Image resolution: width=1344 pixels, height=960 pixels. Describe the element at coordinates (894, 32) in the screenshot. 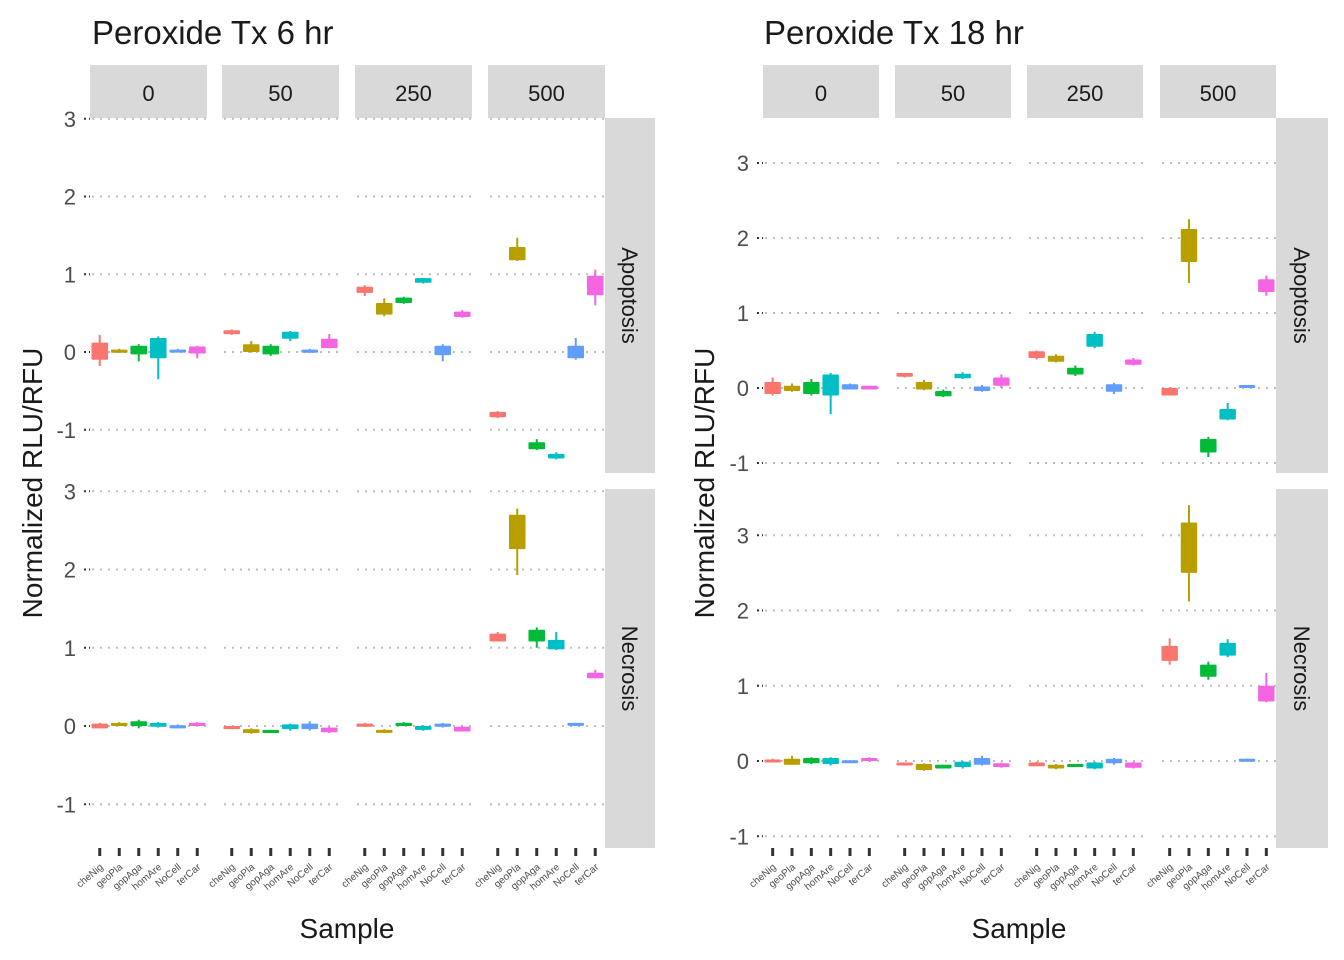

I see `chart-title: Peroxide Tx 18 hr` at that location.